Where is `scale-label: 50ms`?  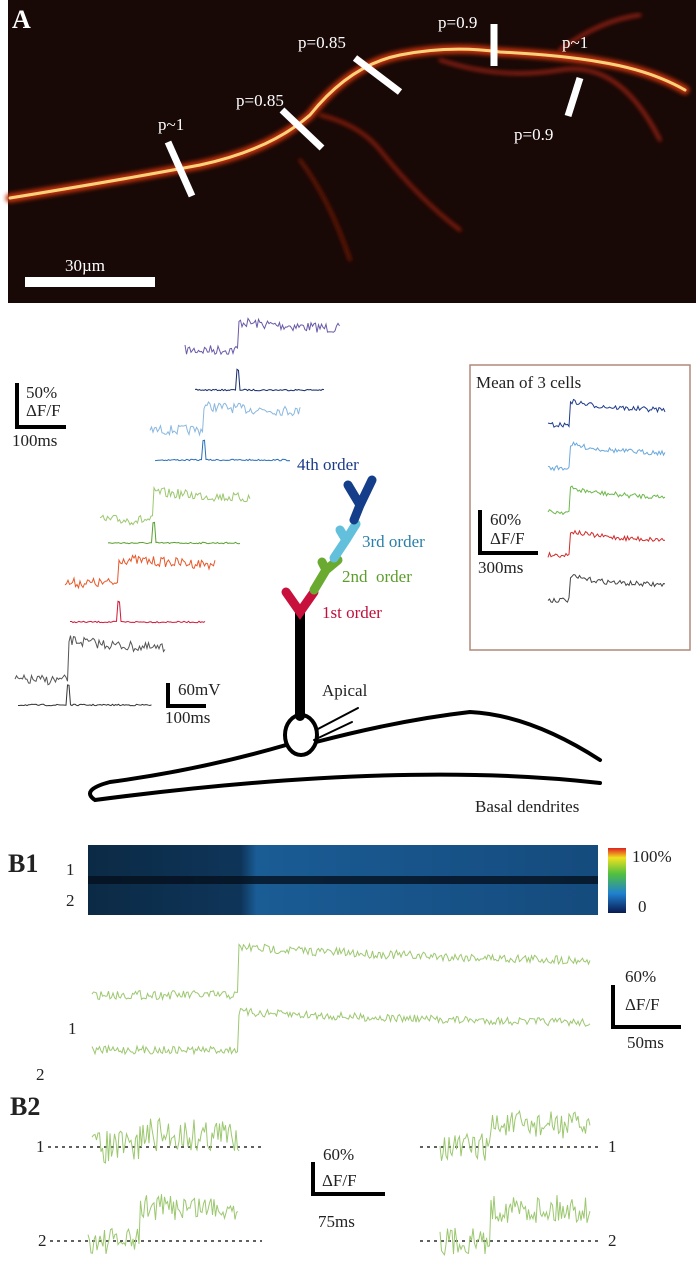
scale-label: 50ms is located at coordinates (645, 1042).